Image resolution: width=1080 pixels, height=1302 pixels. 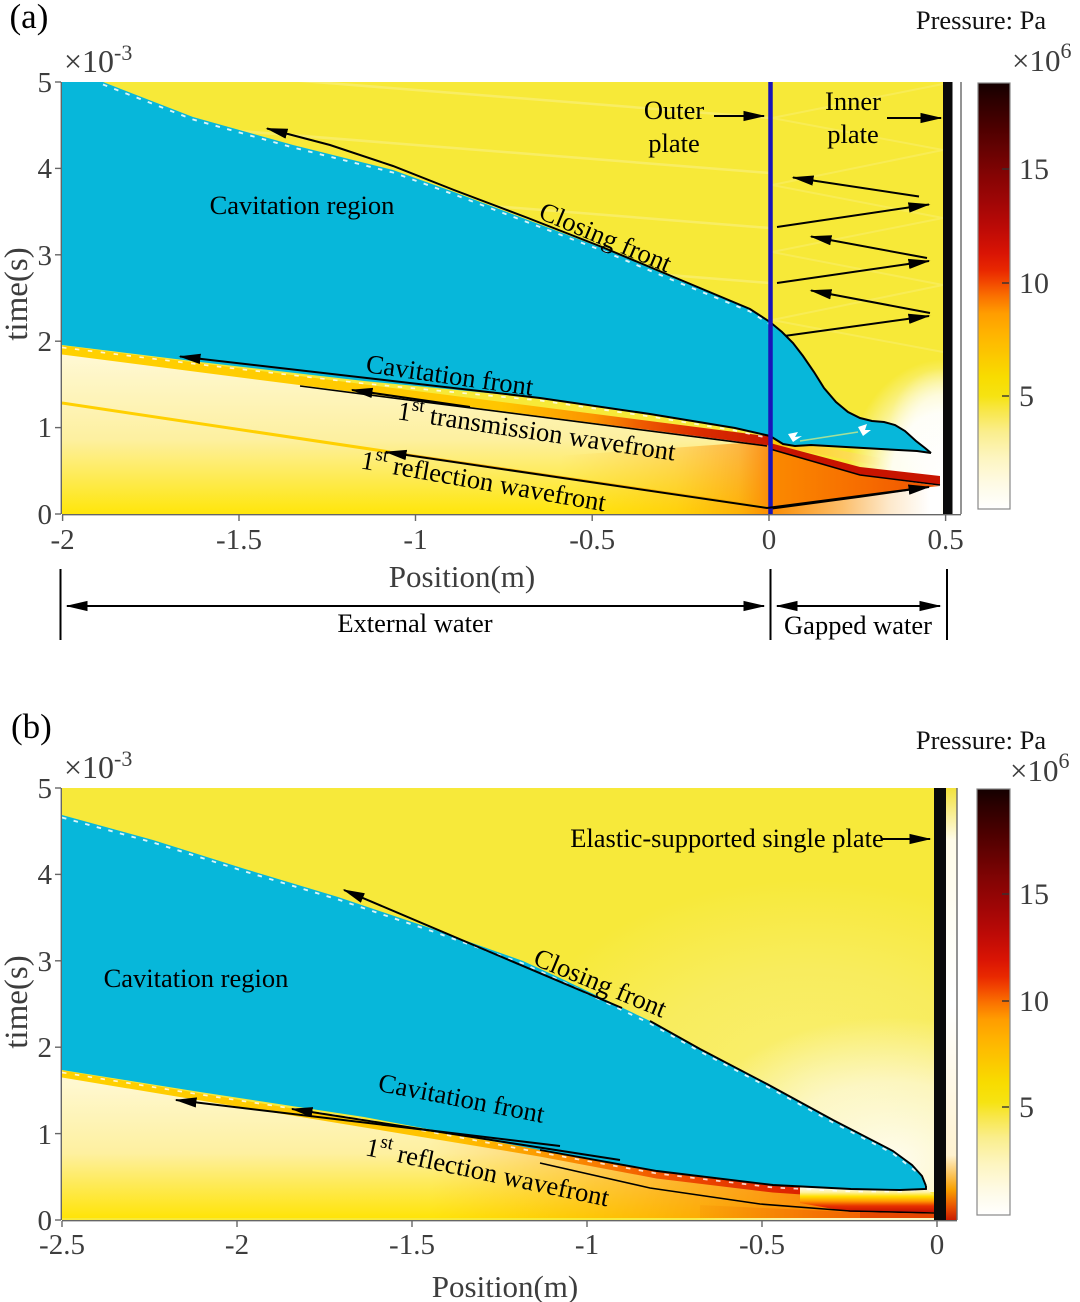 What do you see at coordinates (414, 623) in the screenshot?
I see `svg-text: External water` at bounding box center [414, 623].